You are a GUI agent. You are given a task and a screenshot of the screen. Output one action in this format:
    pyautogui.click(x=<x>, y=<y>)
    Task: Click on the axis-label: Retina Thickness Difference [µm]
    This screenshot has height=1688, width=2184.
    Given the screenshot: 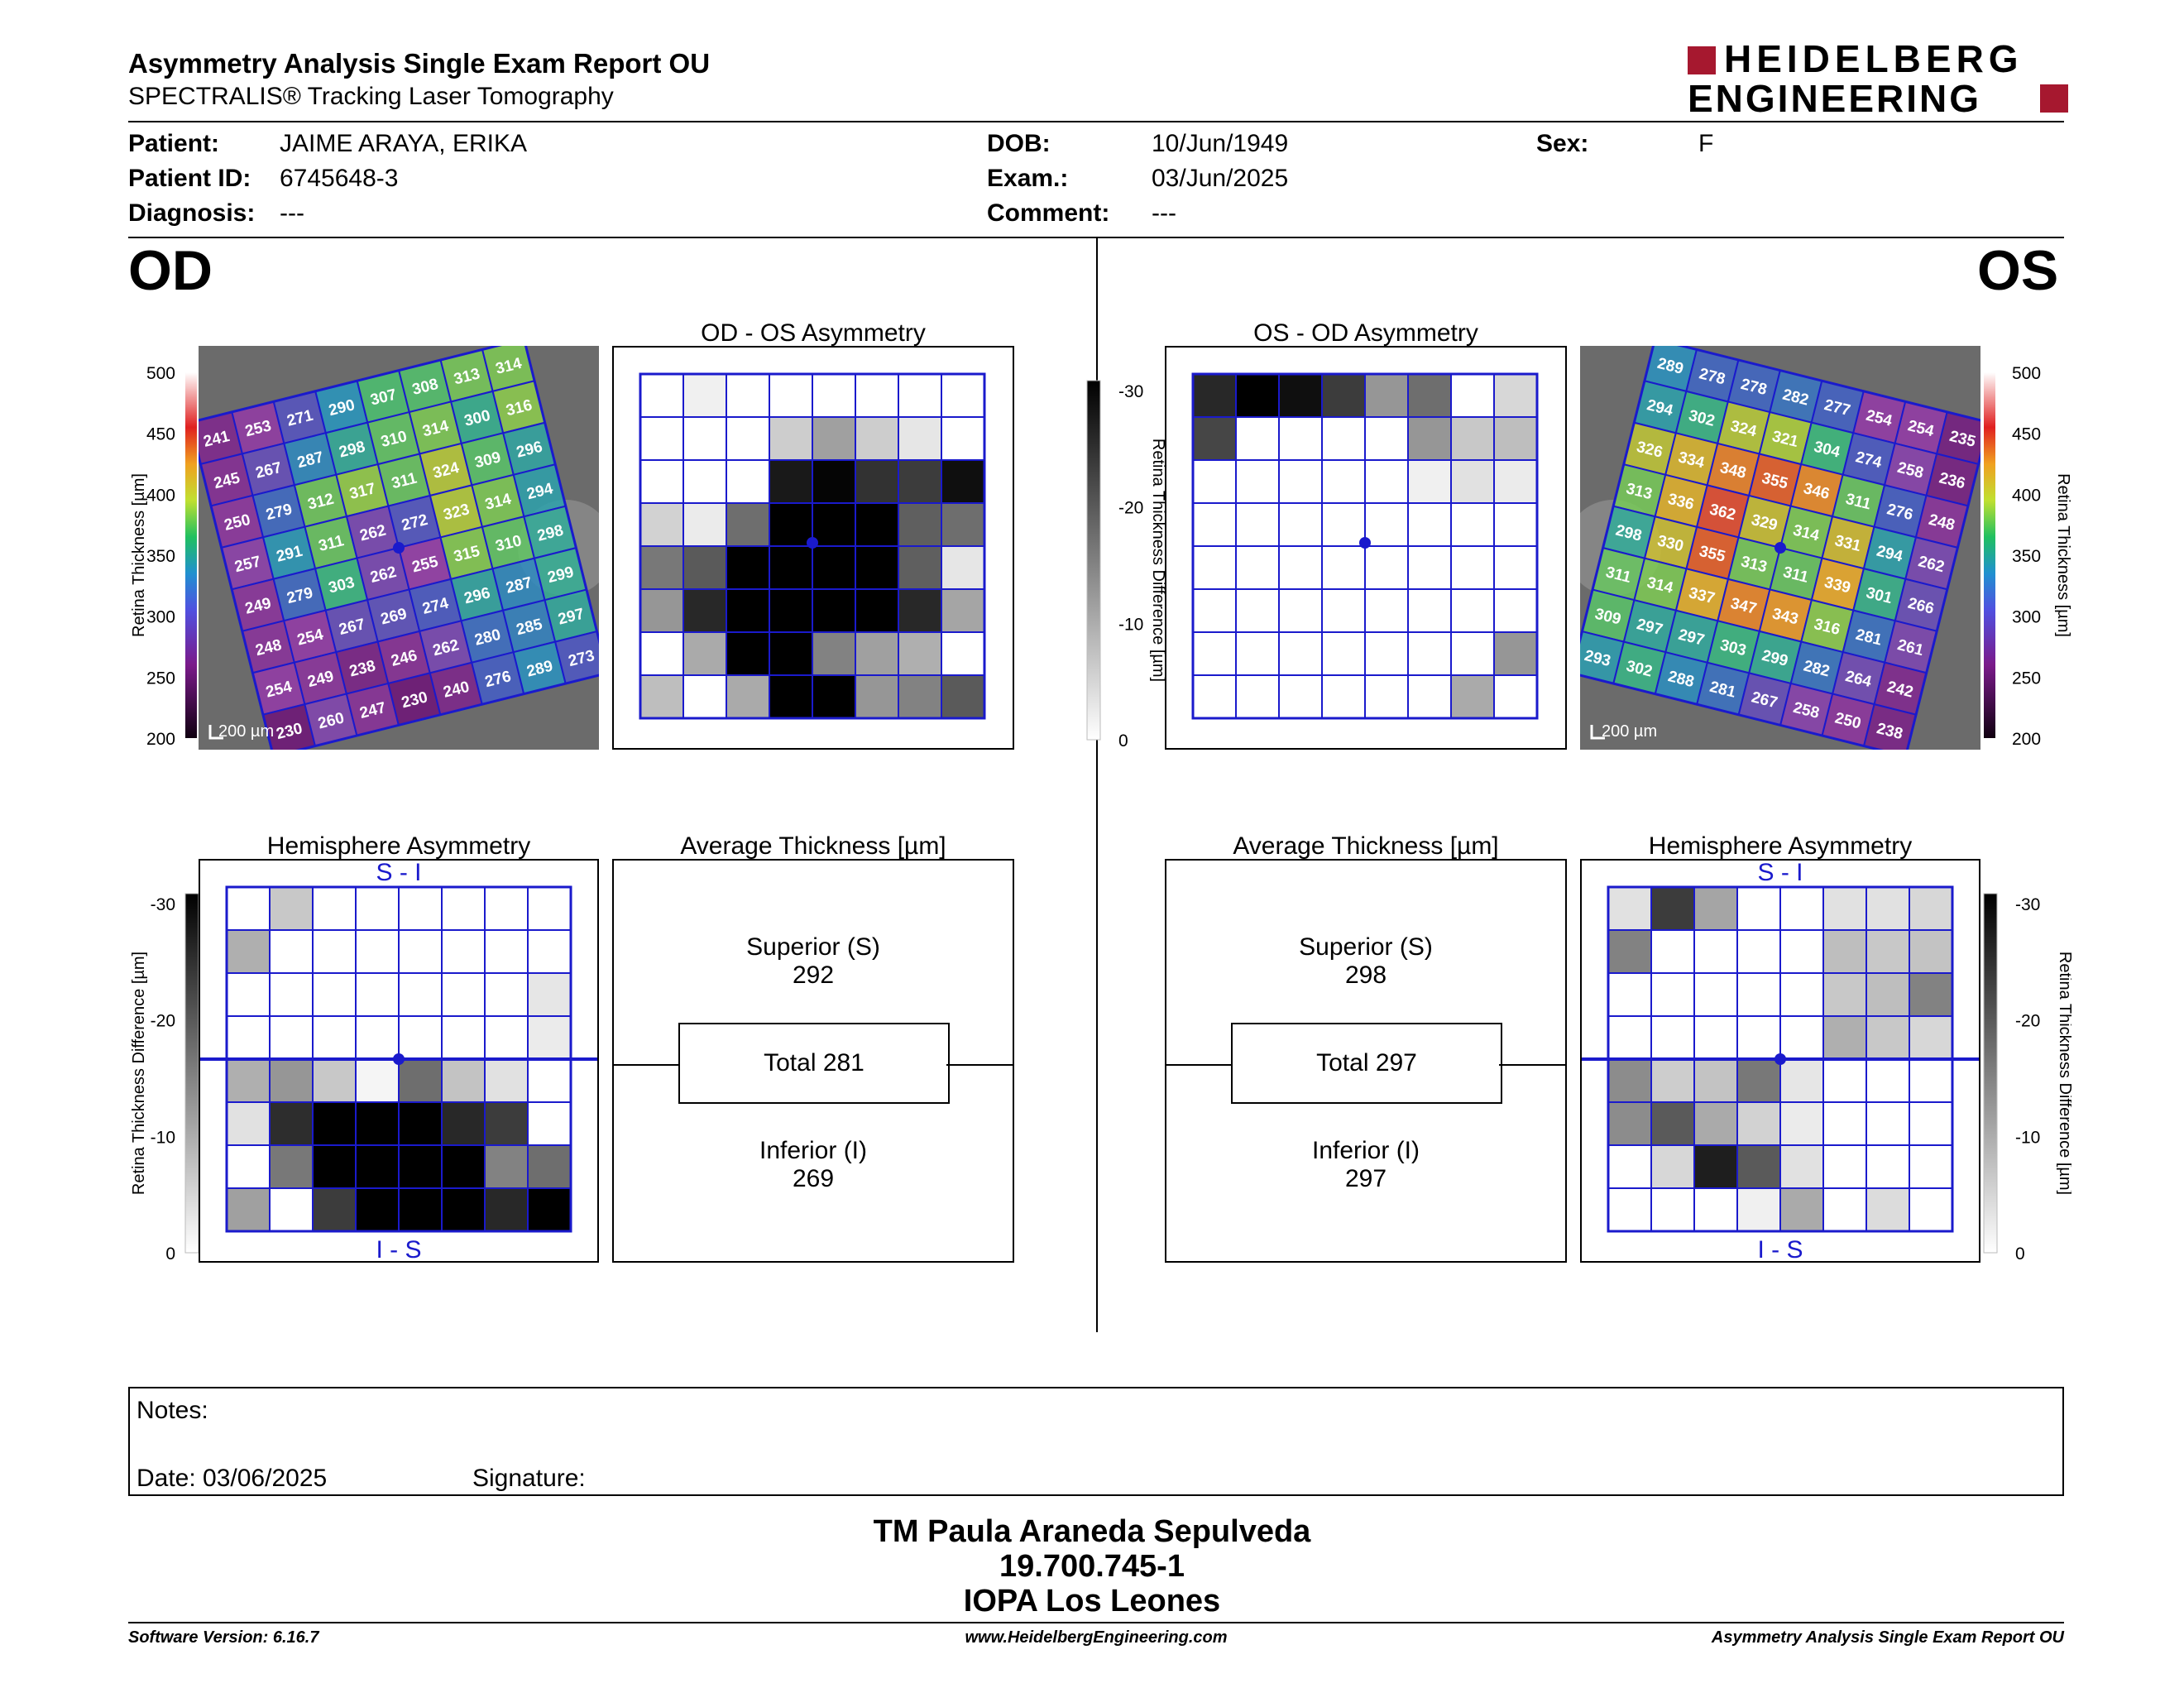 What is the action you would take?
    pyautogui.click(x=2063, y=1073)
    